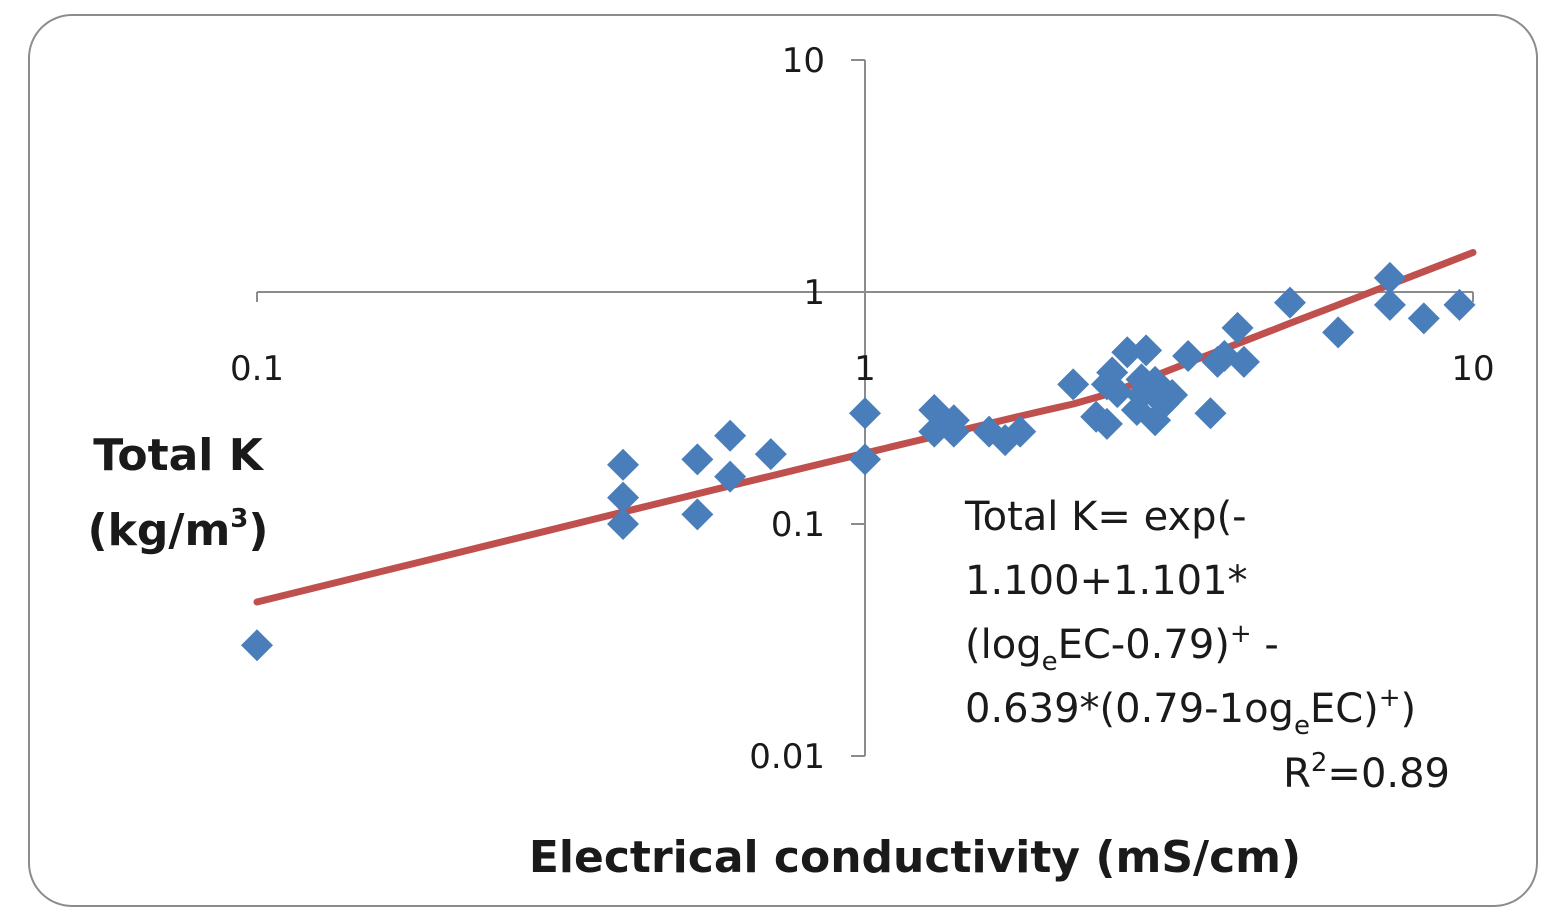 This screenshot has height=913, width=1541. Describe the element at coordinates (1106, 581) in the screenshot. I see `equation-line-2: 1.100+1.101*` at that location.